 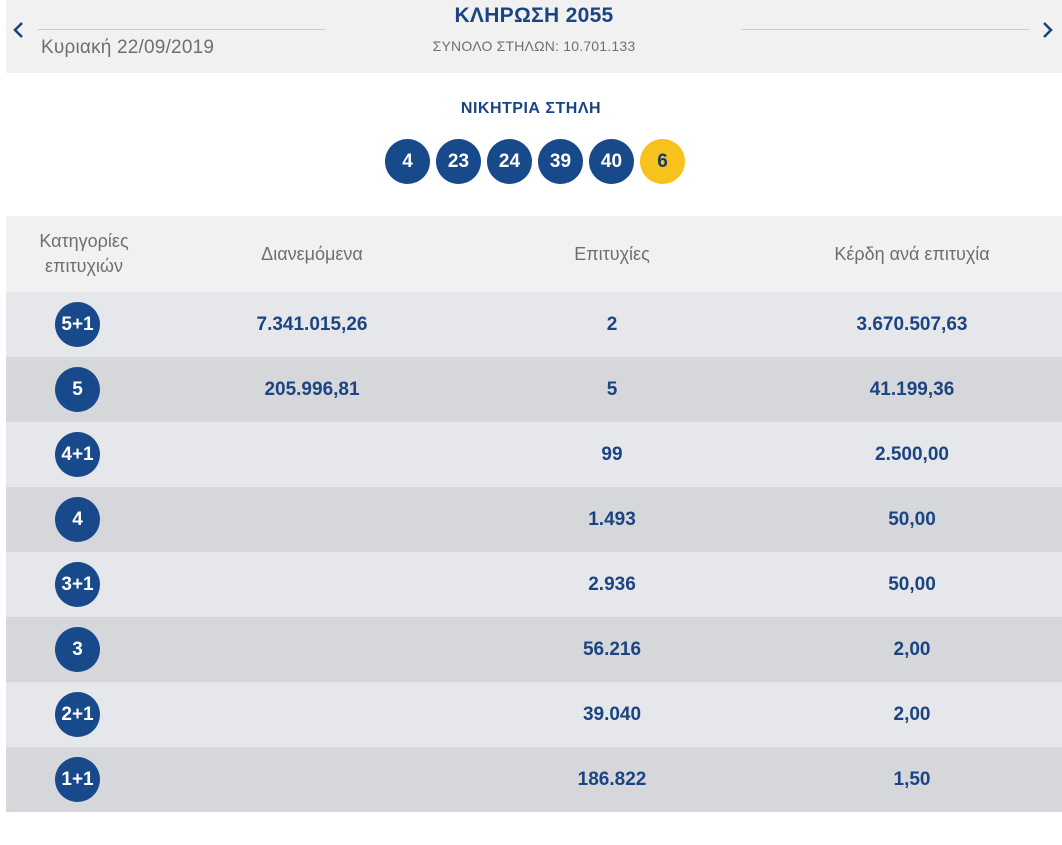 I want to click on category-cell: 2+1, so click(x=84, y=714).